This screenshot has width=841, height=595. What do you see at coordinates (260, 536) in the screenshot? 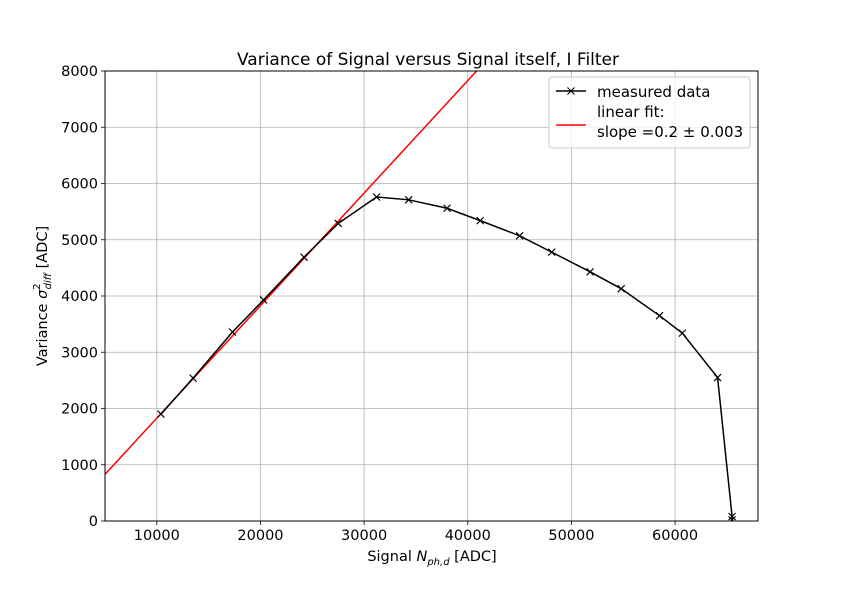
I see `x-tick-label: 20000` at bounding box center [260, 536].